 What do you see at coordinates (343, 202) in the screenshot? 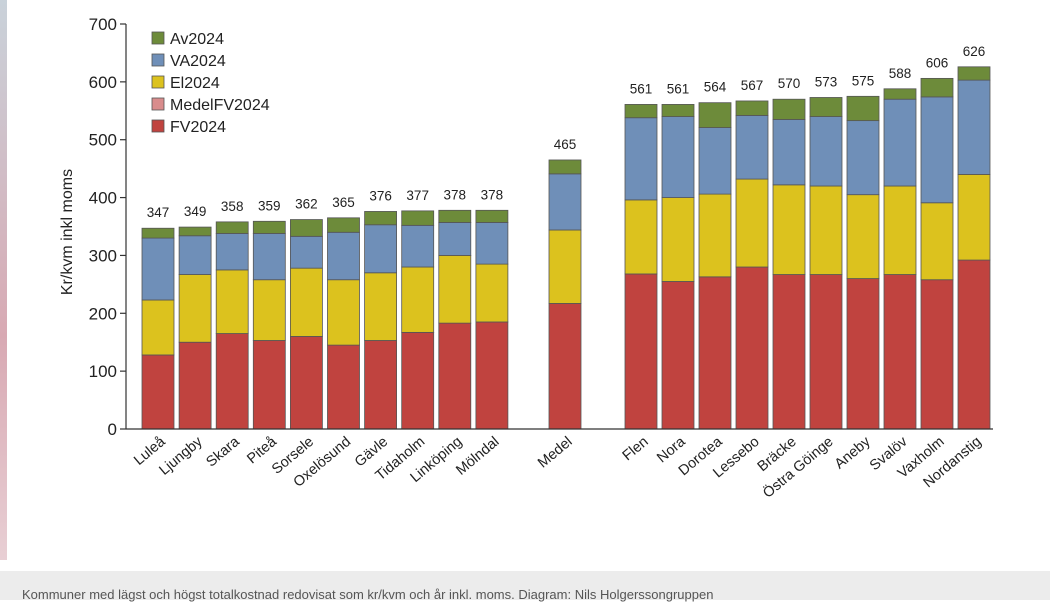
I see `total-label: 365` at bounding box center [343, 202].